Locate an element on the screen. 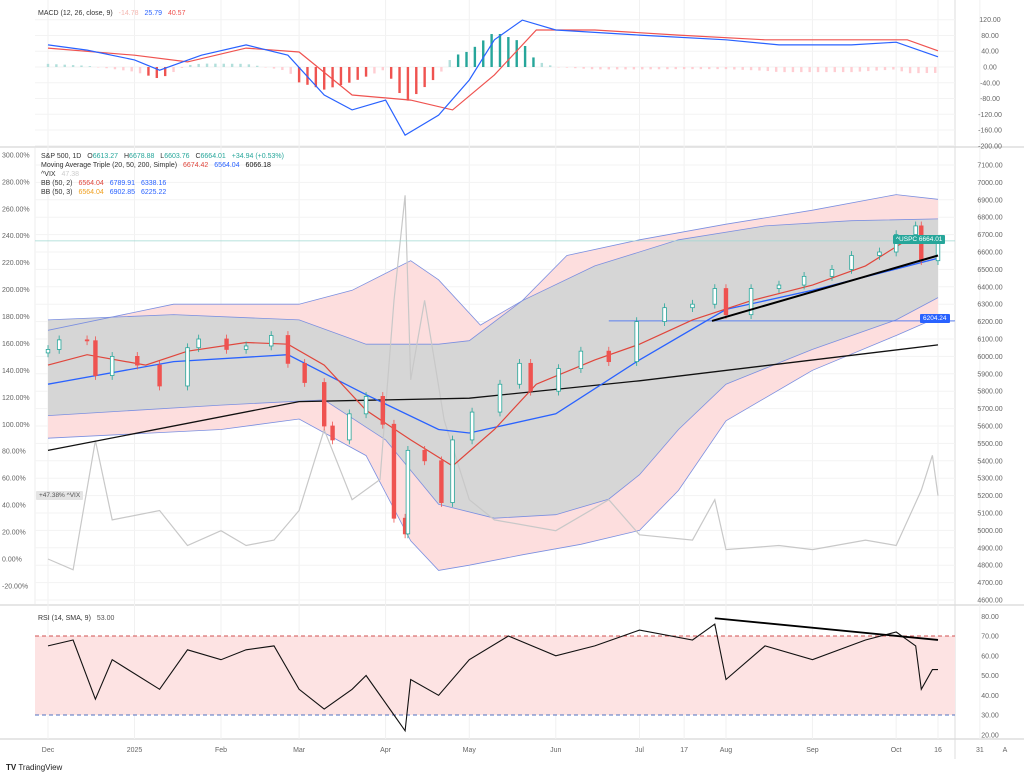 Image resolution: width=1024 pixels, height=777 pixels. rsi-tick-label: 30.00 is located at coordinates (990, 716).